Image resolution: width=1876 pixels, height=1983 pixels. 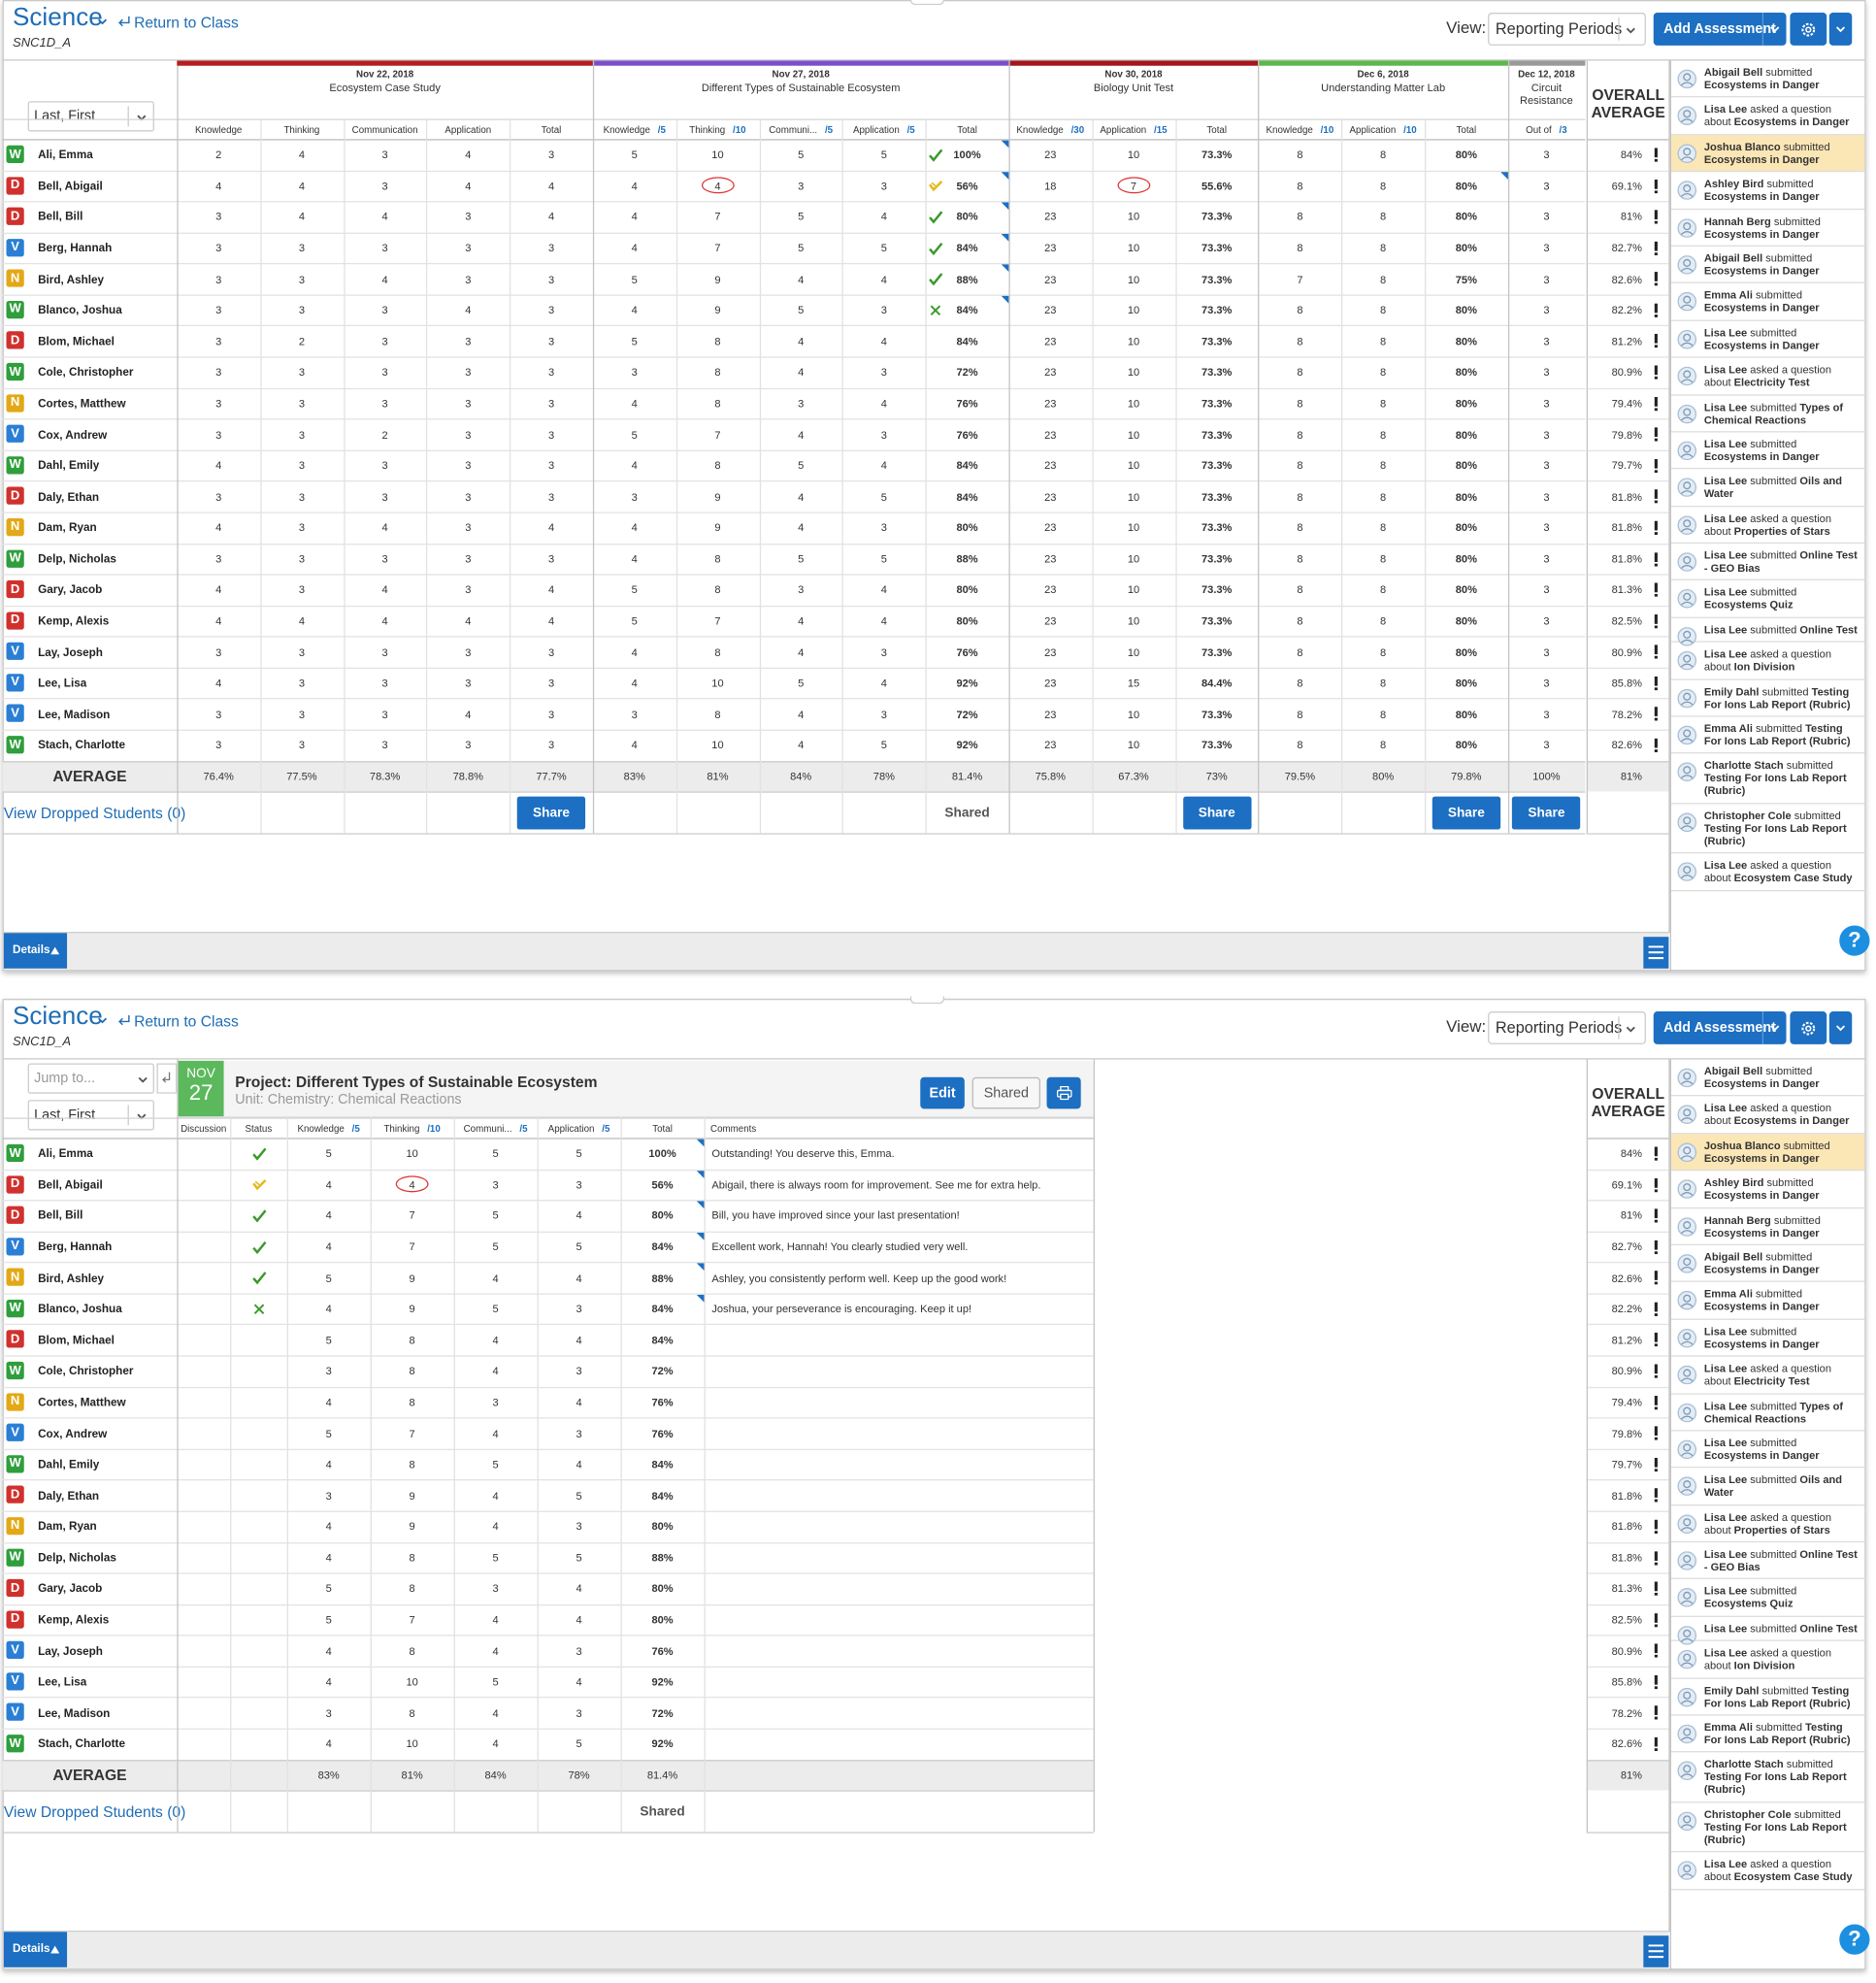 I want to click on student-name: Cox, Andrew, so click(x=73, y=434).